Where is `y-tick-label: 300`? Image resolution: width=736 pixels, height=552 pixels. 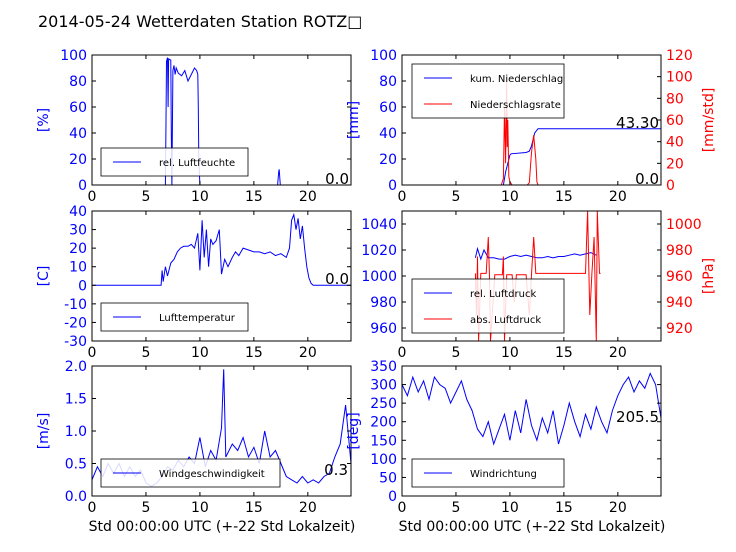
y-tick-label: 300 is located at coordinates (383, 386).